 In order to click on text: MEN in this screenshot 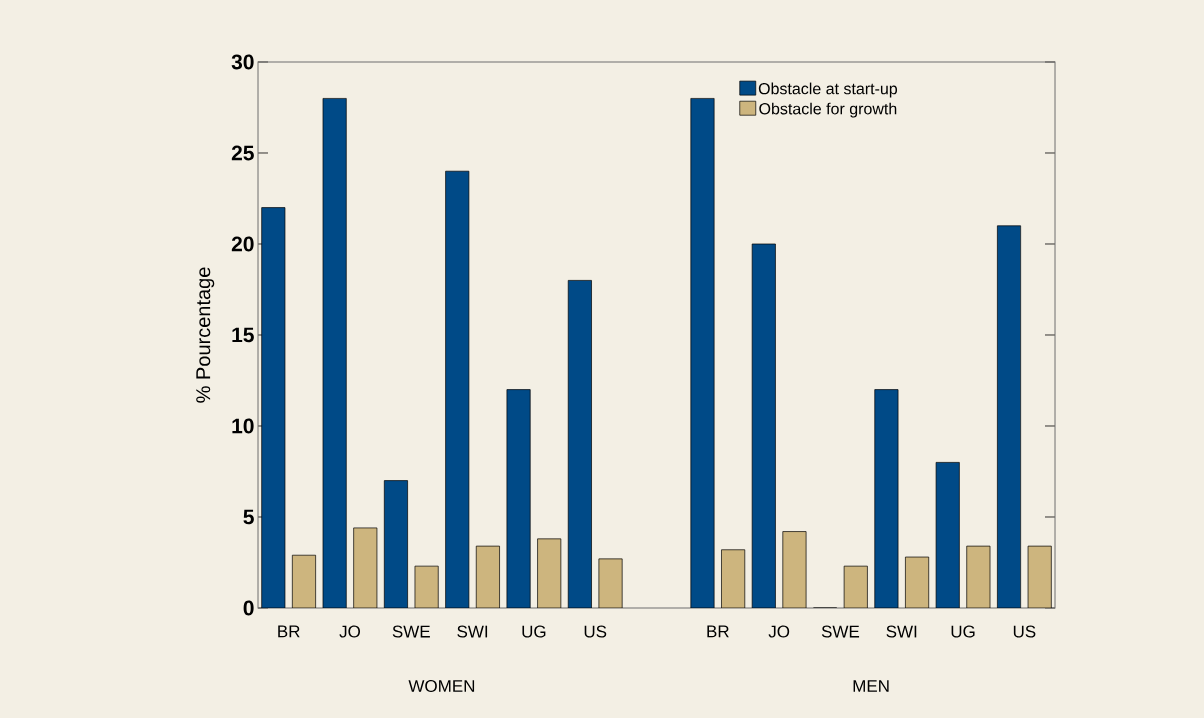, I will do `click(871, 686)`.